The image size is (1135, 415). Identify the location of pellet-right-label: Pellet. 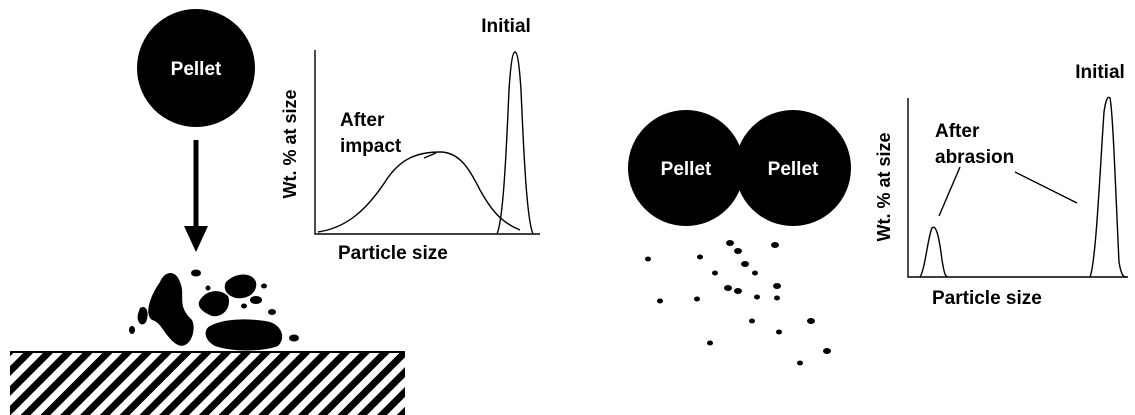
(793, 169).